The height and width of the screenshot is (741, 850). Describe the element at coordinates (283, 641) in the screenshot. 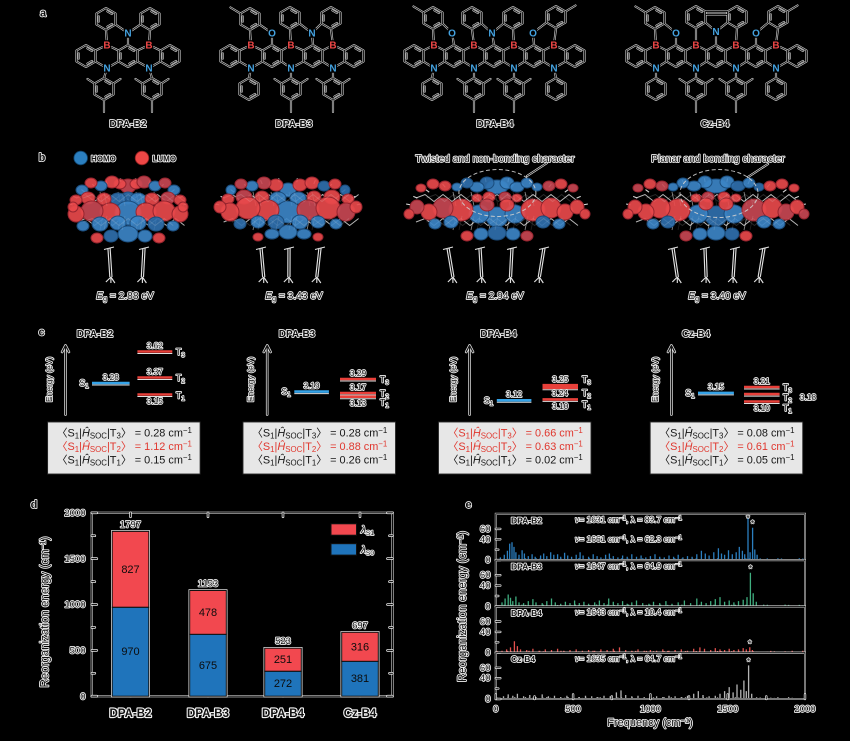

I see `svg-text: 523` at that location.